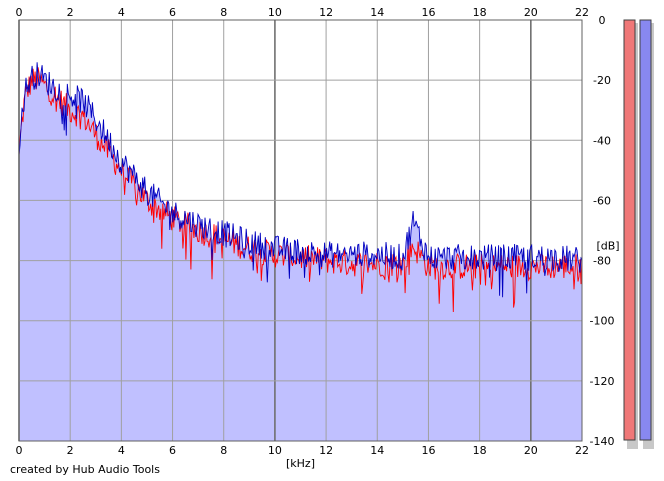 Image resolution: width=664 pixels, height=481 pixels. Describe the element at coordinates (602, 261) in the screenshot. I see `y-tick-label: -80` at that location.